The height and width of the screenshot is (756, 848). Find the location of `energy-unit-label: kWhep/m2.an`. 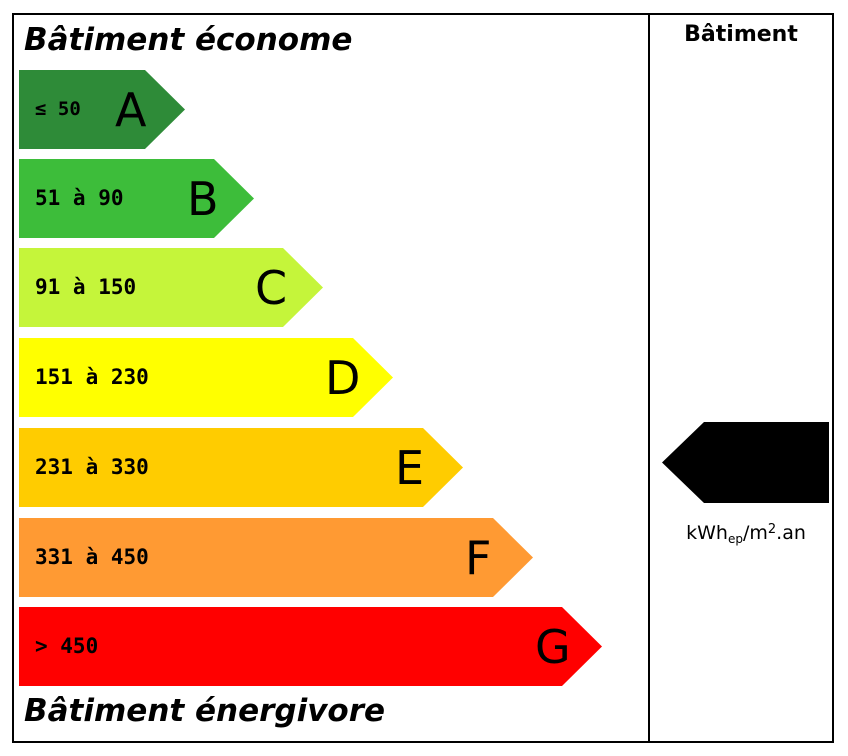

energy-unit-label: kWhep/m2.an is located at coordinates (746, 534).